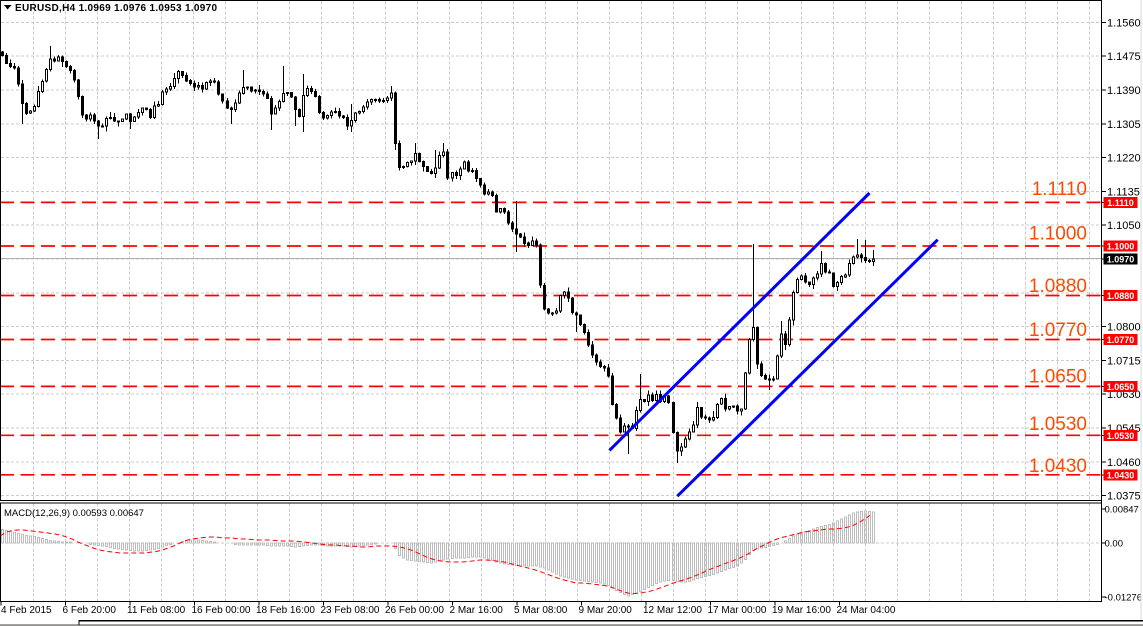 This screenshot has height=626, width=1143. Describe the element at coordinates (1124, 361) in the screenshot. I see `svg-text: 1.0715` at that location.